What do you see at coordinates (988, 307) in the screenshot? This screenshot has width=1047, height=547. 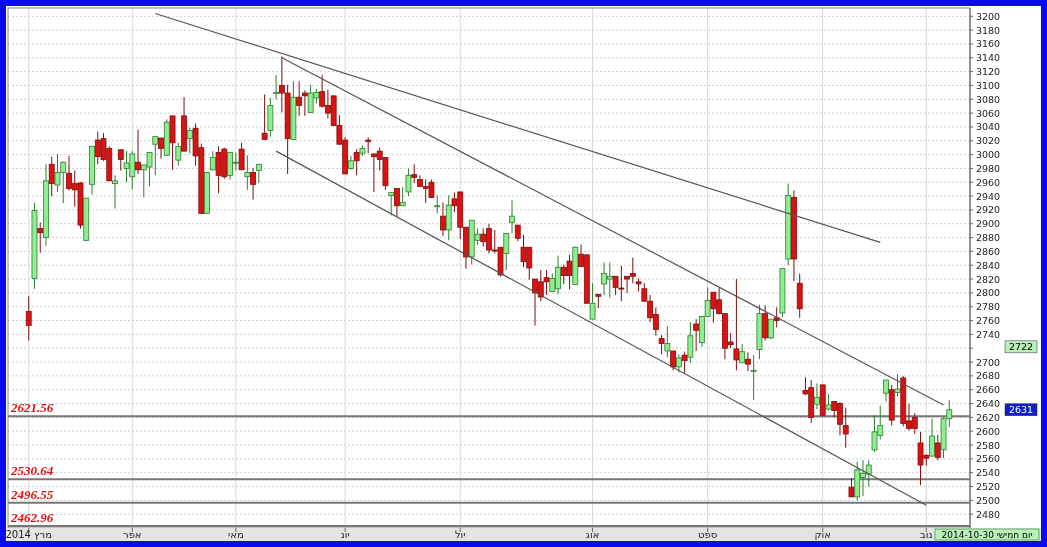 I see `y-tick-label: 2780` at bounding box center [988, 307].